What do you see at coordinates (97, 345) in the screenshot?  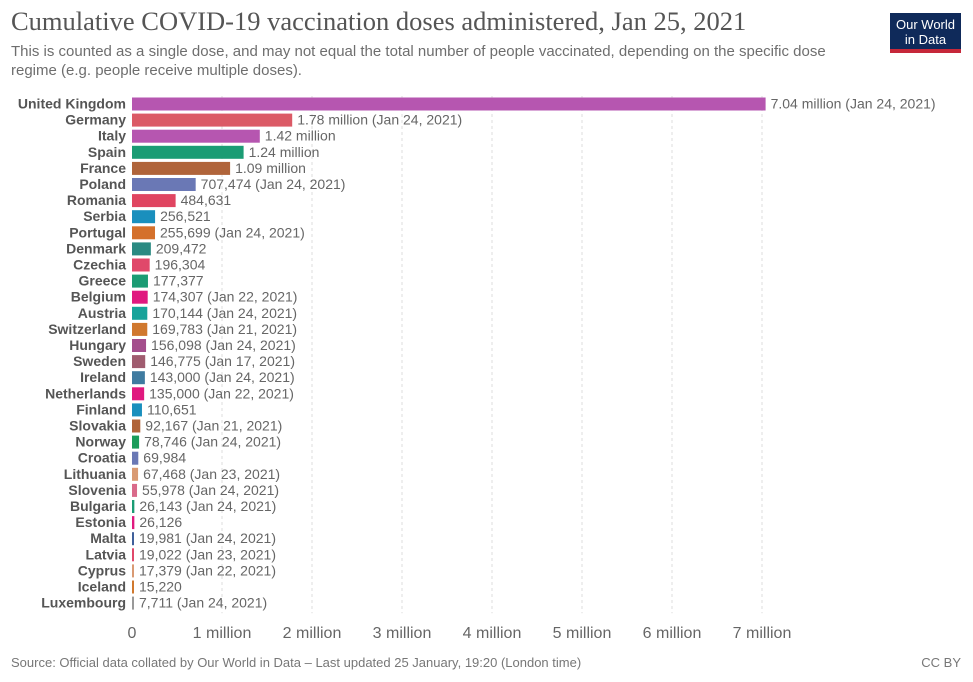 I see `country-label: Hungary` at bounding box center [97, 345].